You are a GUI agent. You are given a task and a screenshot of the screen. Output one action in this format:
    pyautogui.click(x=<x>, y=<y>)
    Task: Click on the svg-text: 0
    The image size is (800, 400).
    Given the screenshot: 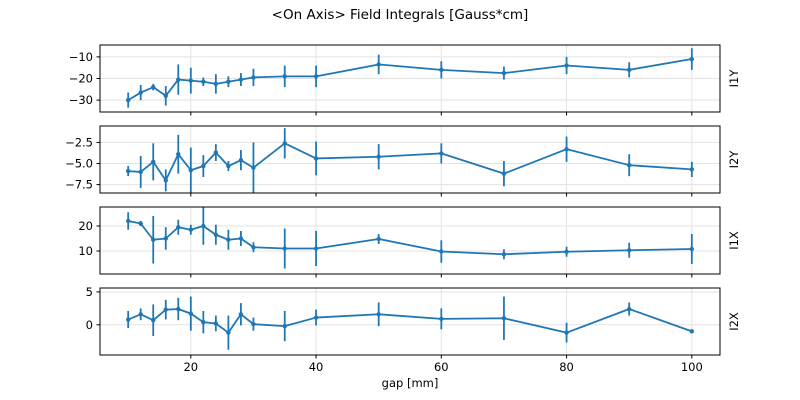 What is the action you would take?
    pyautogui.click(x=89, y=325)
    